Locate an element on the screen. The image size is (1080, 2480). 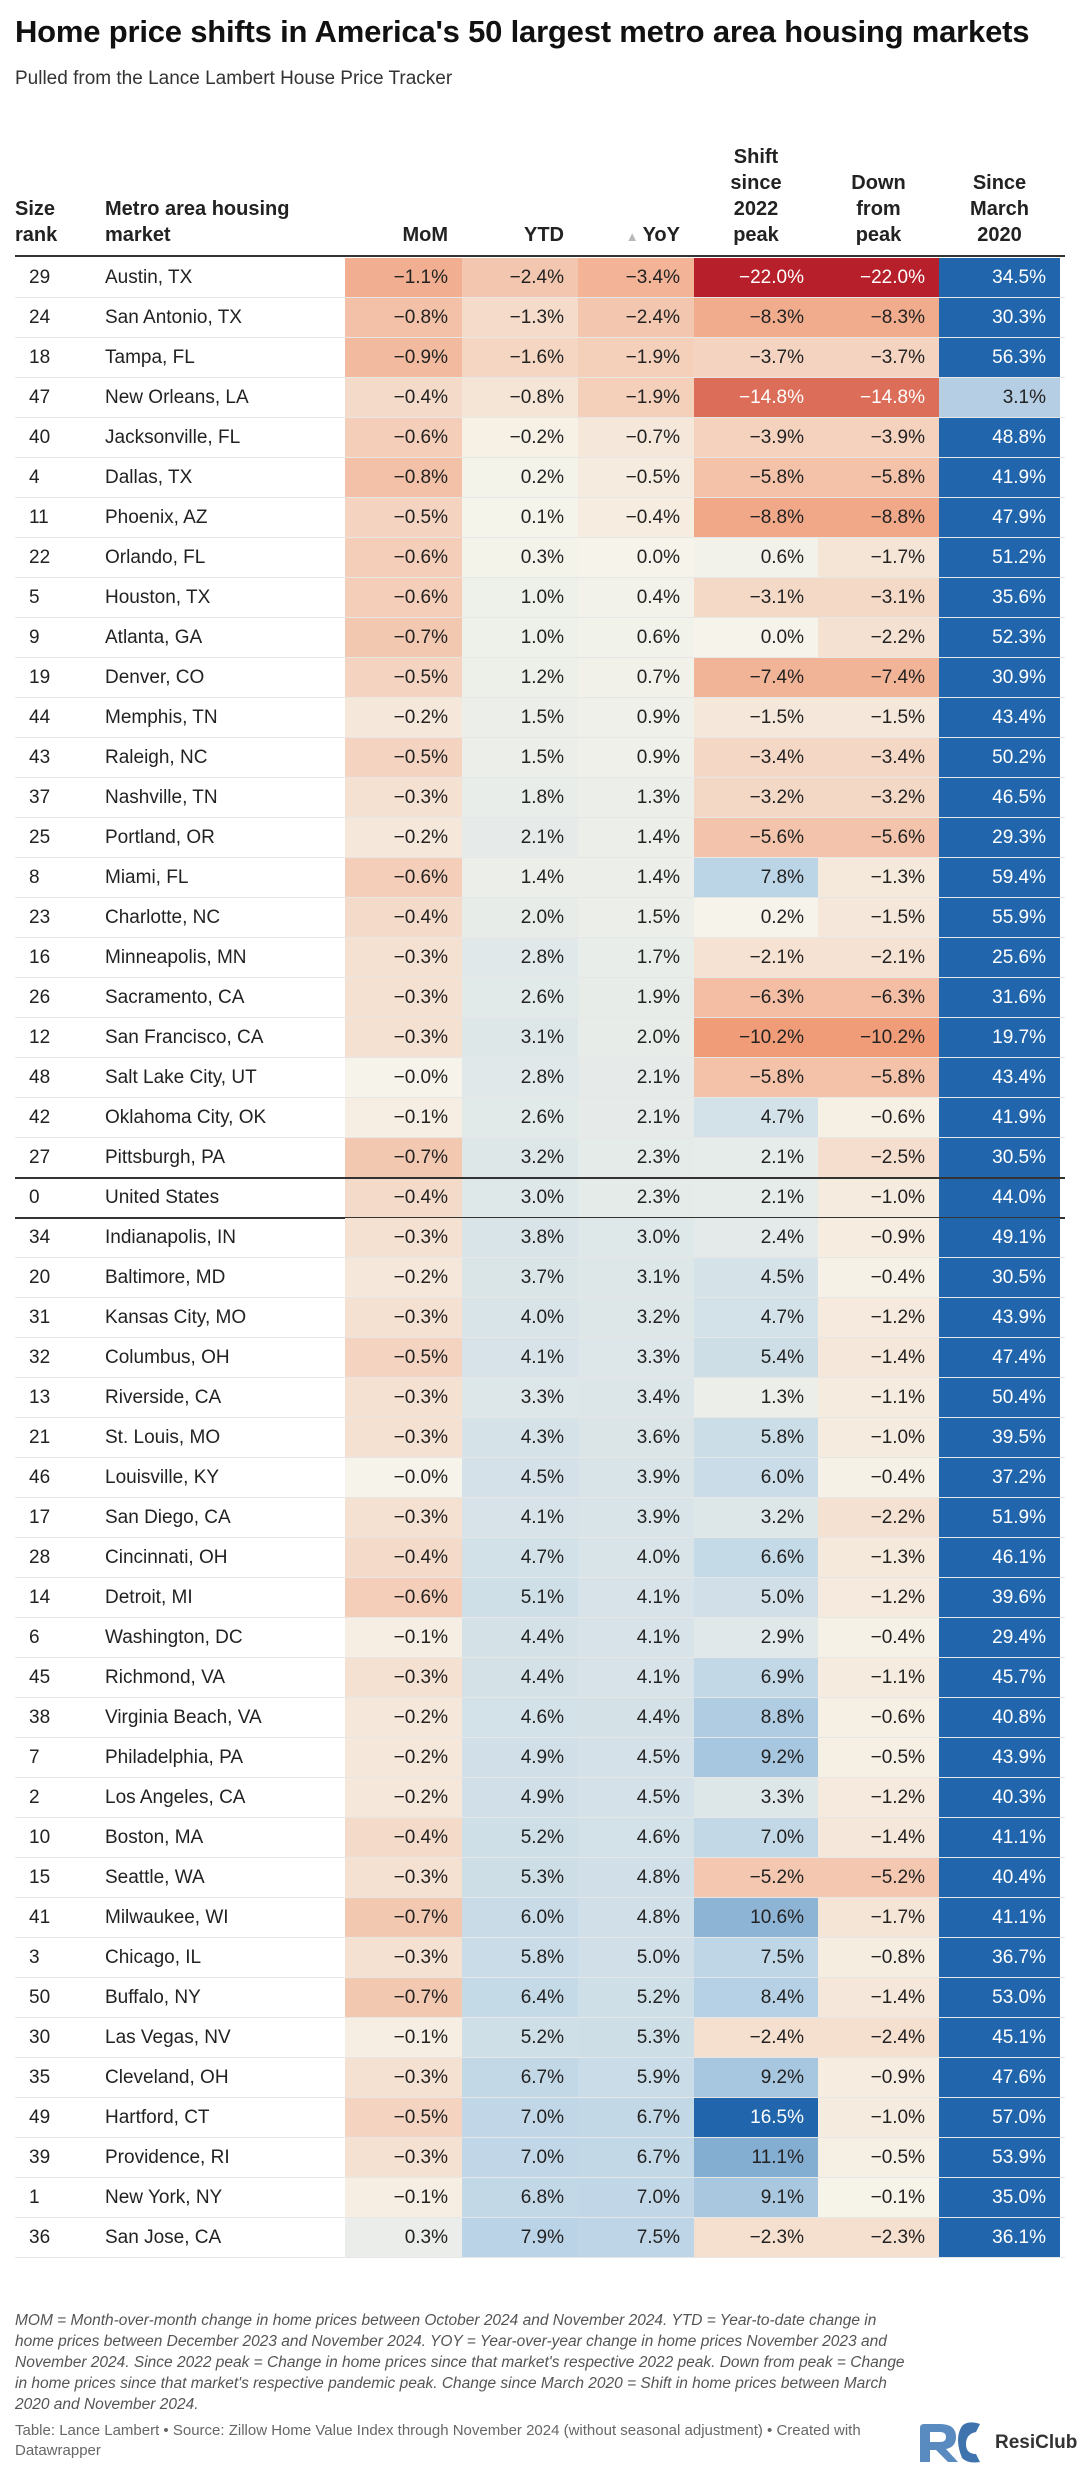
cell-rank: 48 is located at coordinates (40, 1077).